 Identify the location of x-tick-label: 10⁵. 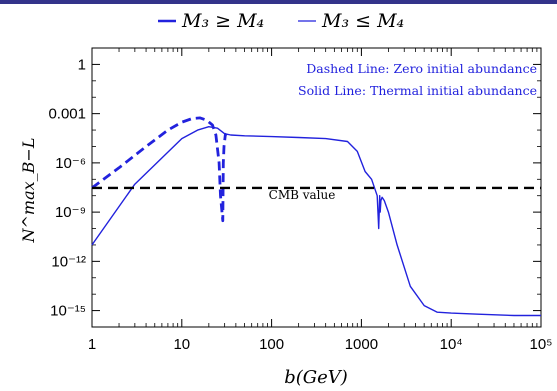
(541, 344).